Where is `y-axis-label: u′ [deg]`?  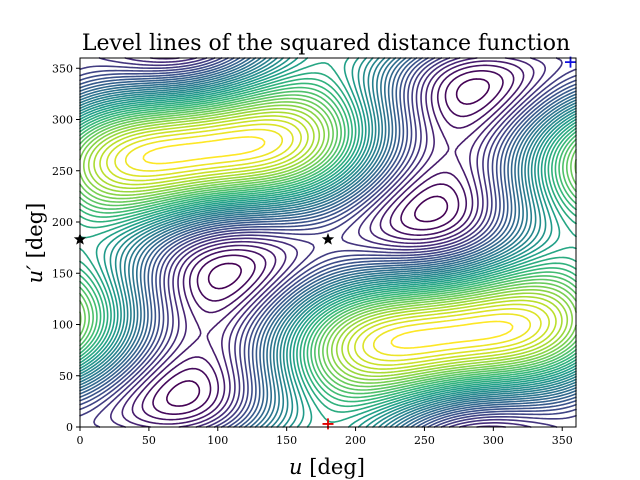
y-axis-label: u′ [deg] is located at coordinates (35, 243).